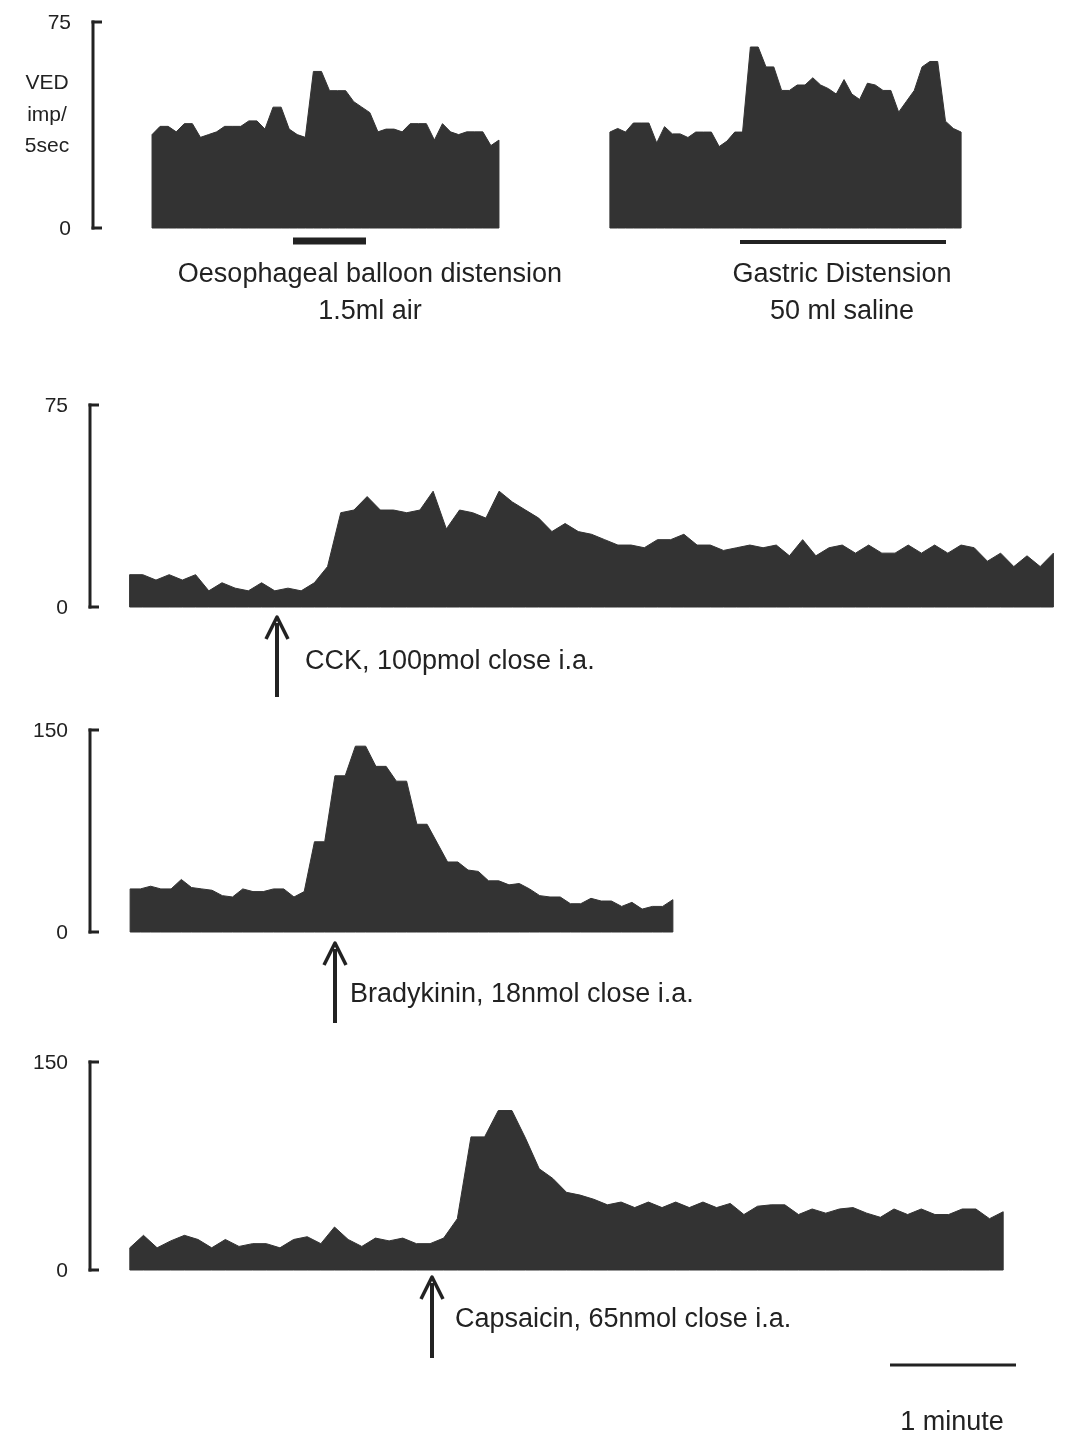 The image size is (1067, 1436). Describe the element at coordinates (952, 1421) in the screenshot. I see `text: 1 minute` at that location.